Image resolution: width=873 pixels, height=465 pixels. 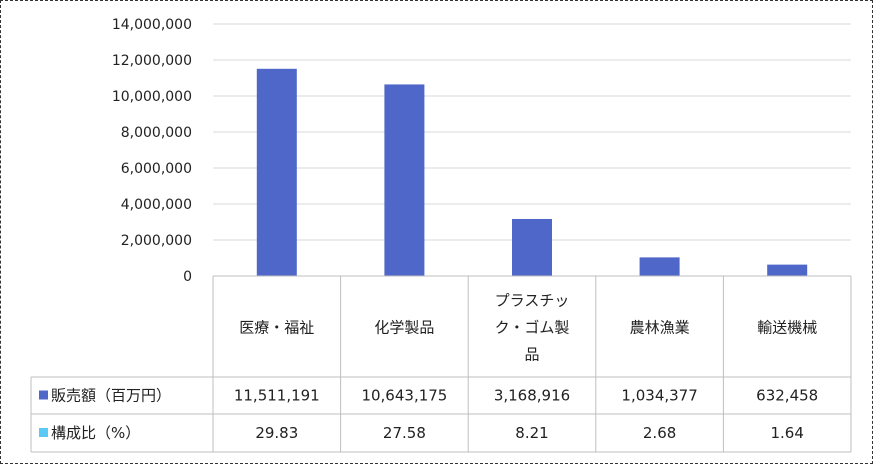 I want to click on table-row-label: 構成比（%）, so click(x=95, y=433).